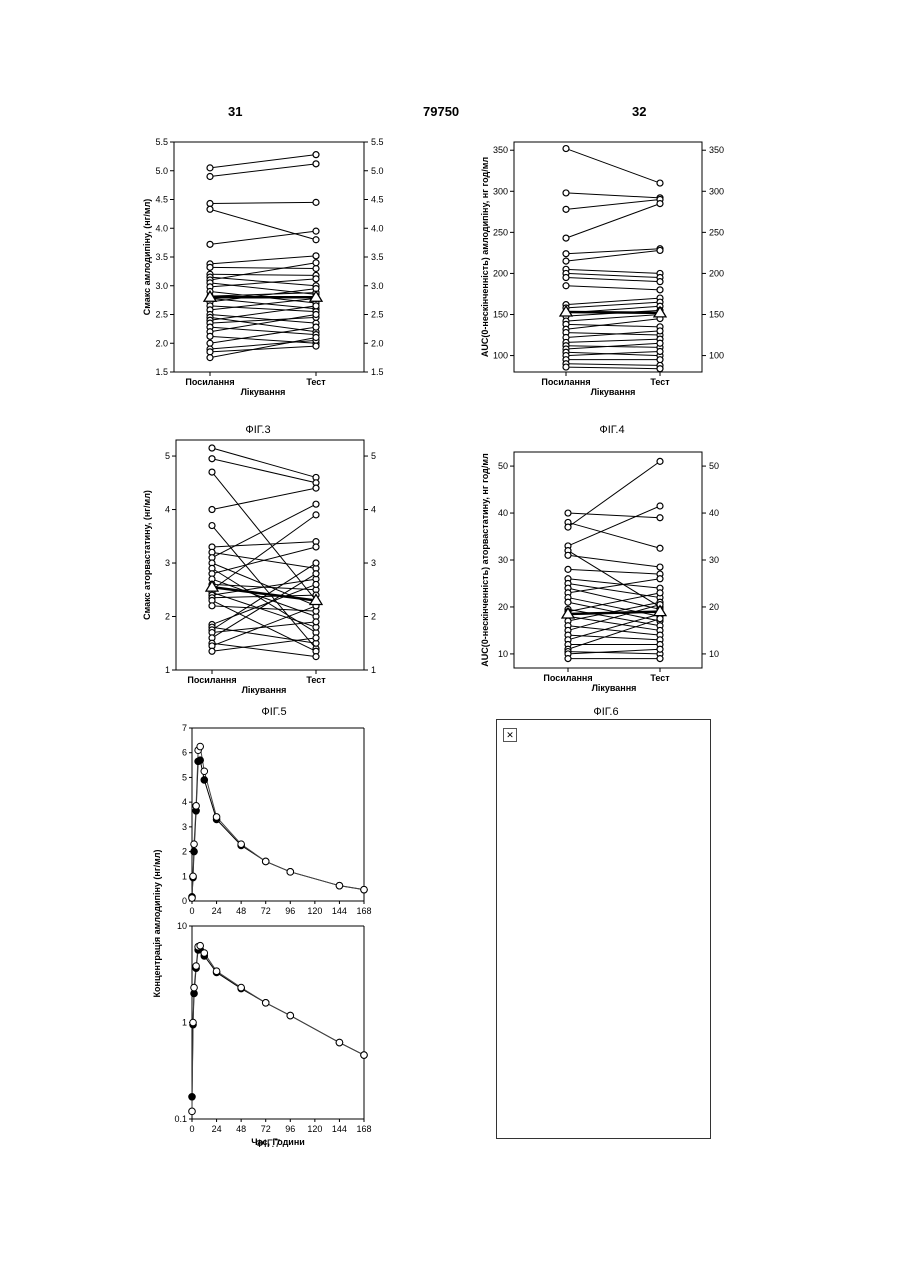 The height and width of the screenshot is (1273, 901). Describe the element at coordinates (377, 286) in the screenshot. I see `y-tick-label-right: 3.0` at that location.